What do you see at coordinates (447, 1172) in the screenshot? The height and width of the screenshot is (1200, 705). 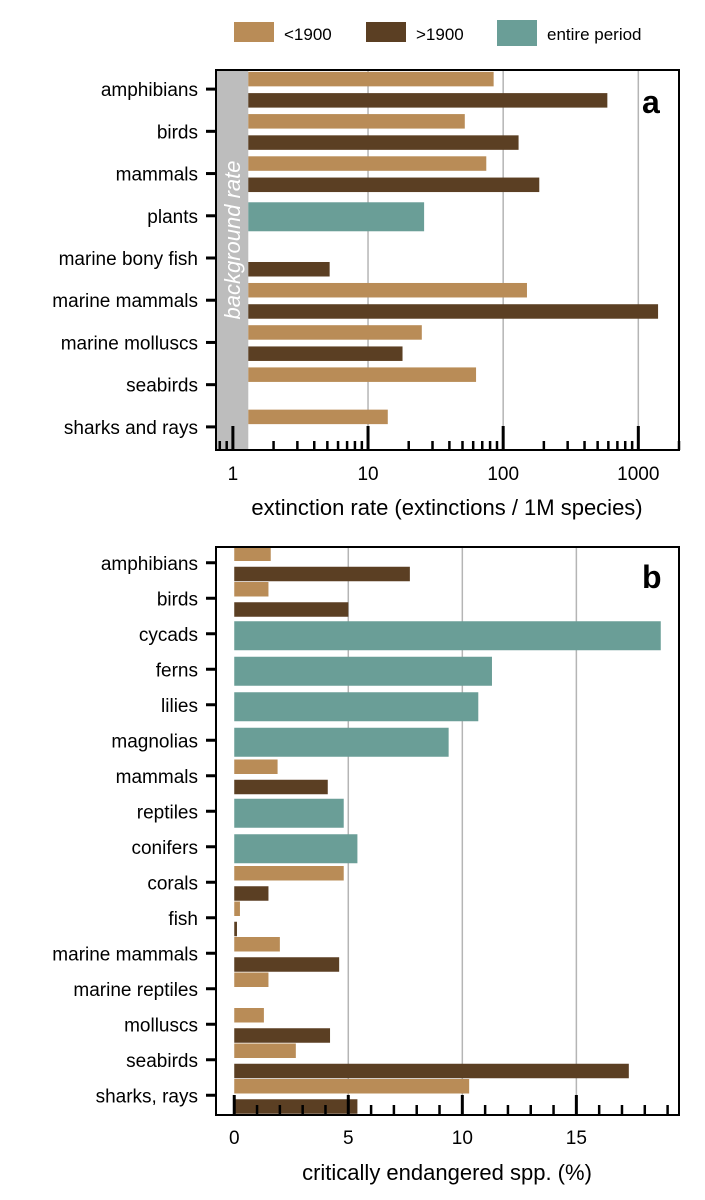 I see `panel-b-x-axis-title: critically endangered spp. (%)` at bounding box center [447, 1172].